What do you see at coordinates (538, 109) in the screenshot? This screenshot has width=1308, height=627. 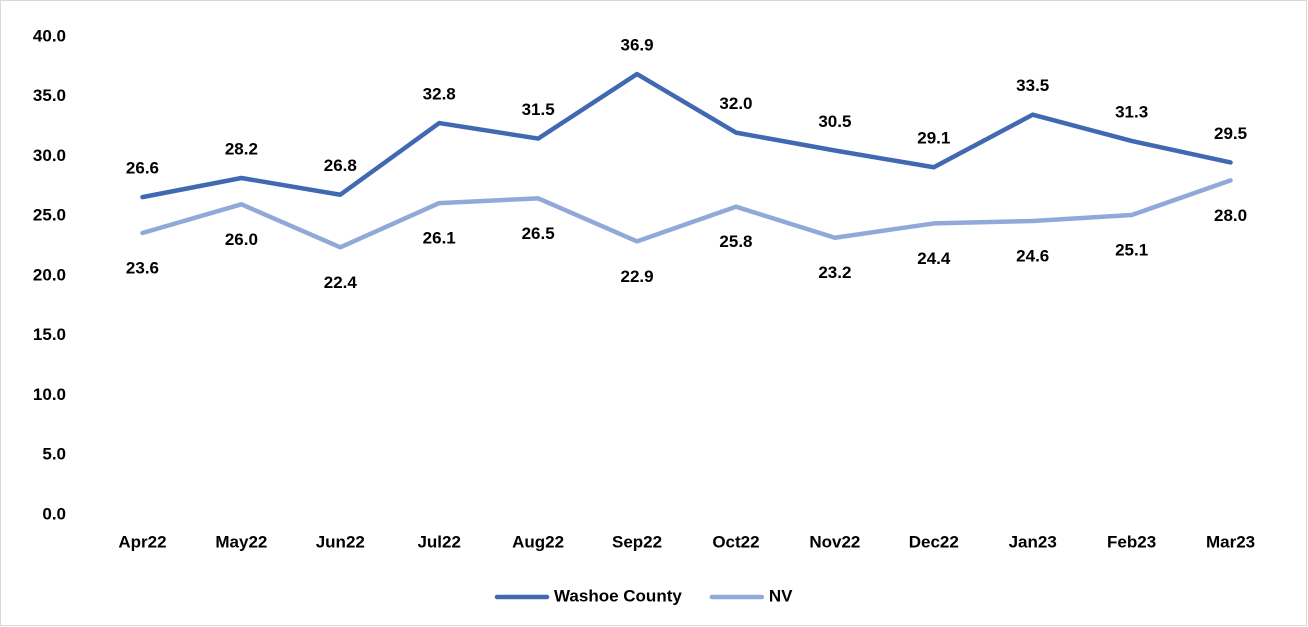 I see `data-label: 31.5` at bounding box center [538, 109].